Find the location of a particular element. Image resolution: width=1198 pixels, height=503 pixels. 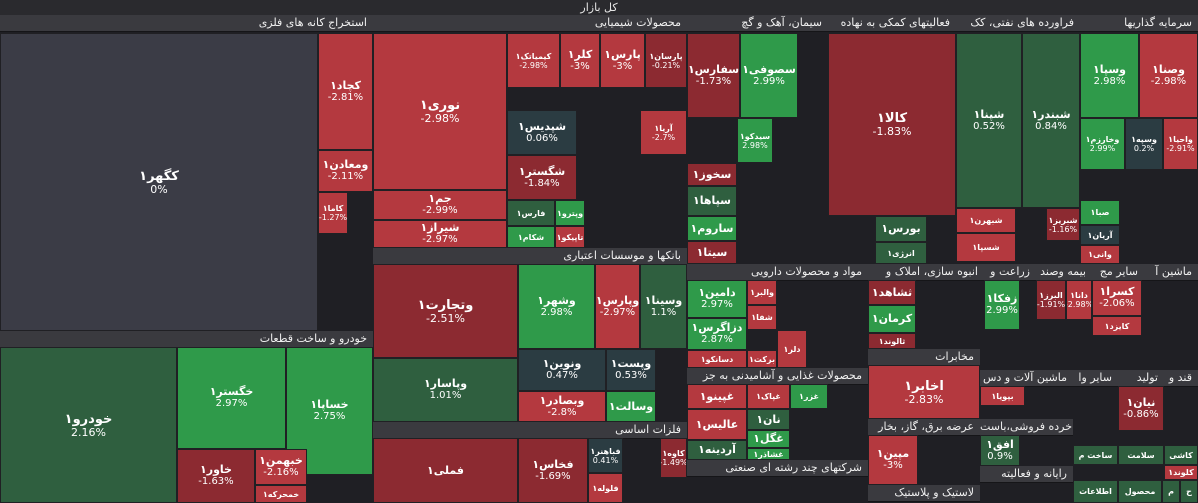

stock-tile: سلامت is located at coordinates (1141, 455).